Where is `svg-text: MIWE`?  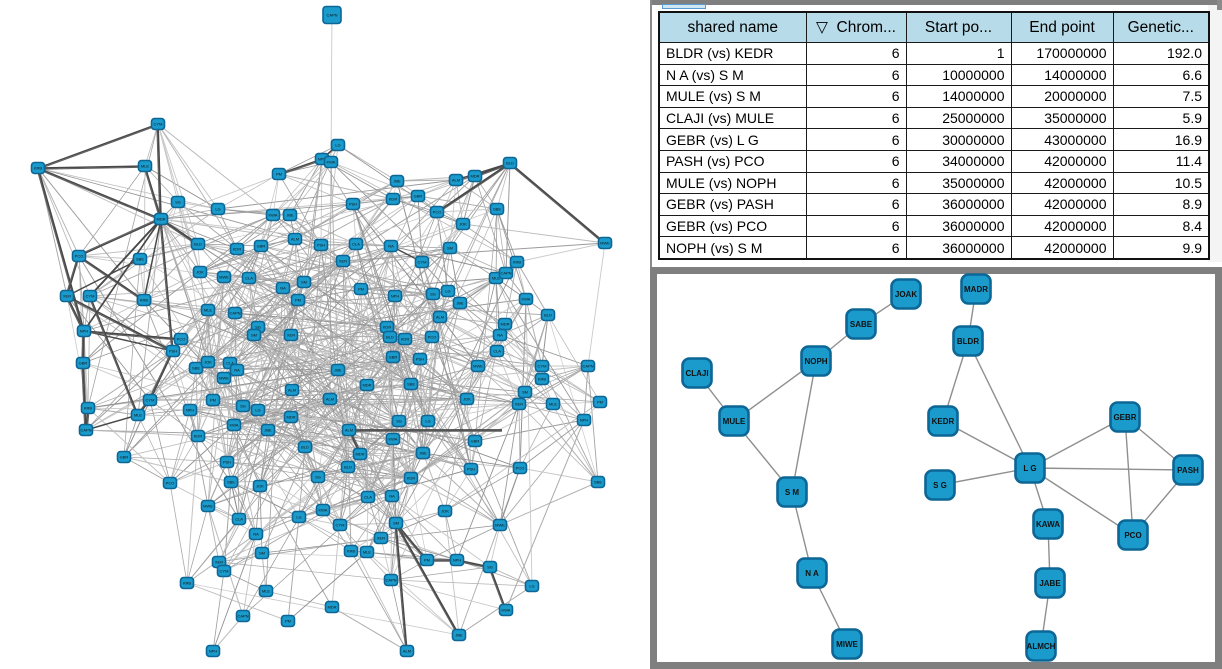 svg-text: MIWE is located at coordinates (847, 644).